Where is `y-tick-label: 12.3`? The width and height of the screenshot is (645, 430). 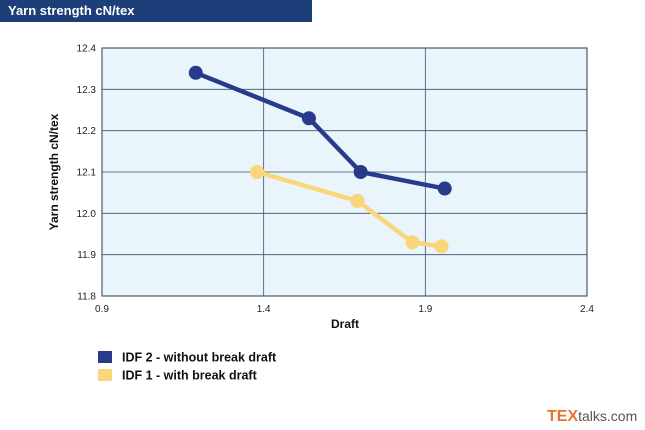 y-tick-label: 12.3 is located at coordinates (87, 90).